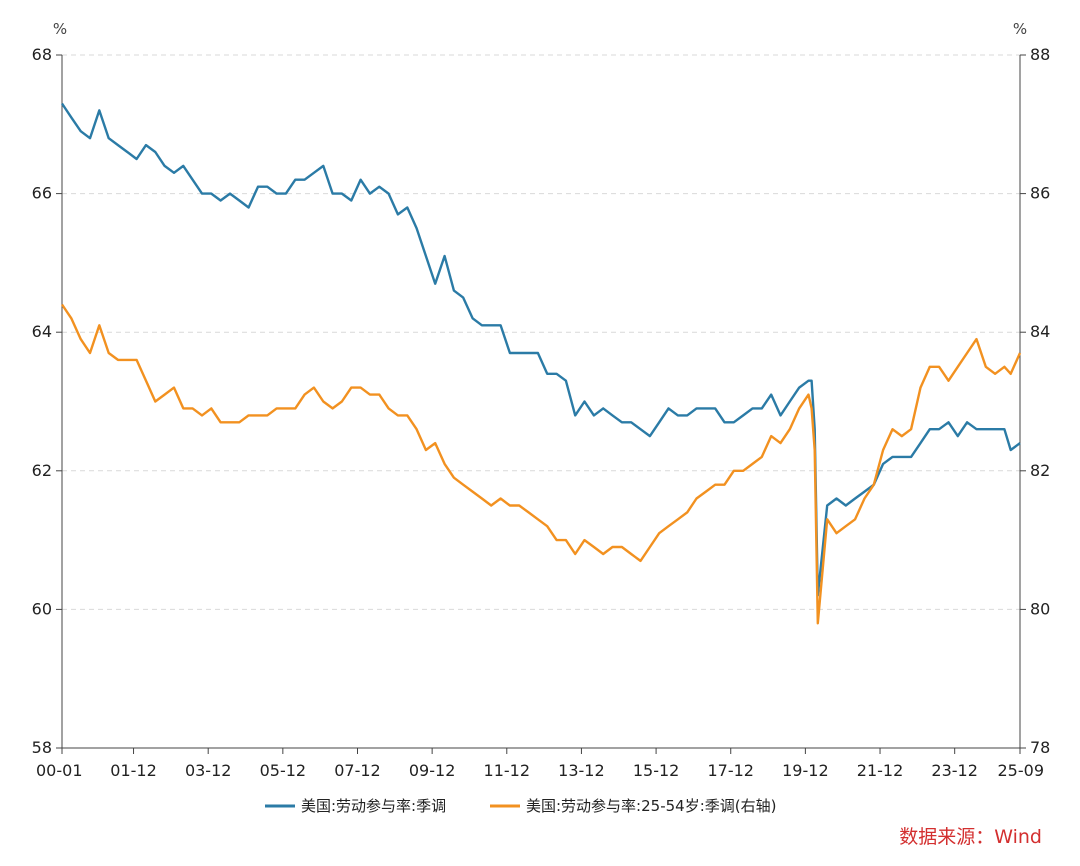  What do you see at coordinates (805, 770) in the screenshot?
I see `x-tick-label: 19-12` at bounding box center [805, 770].